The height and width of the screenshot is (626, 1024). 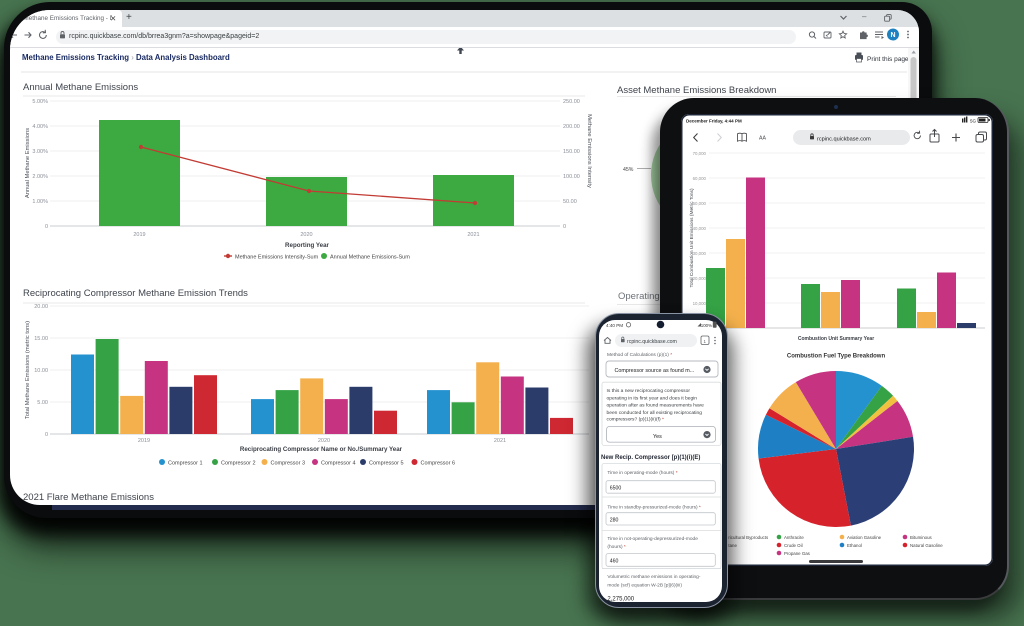 I want to click on svg-text: Agricultural Byproducts, so click(x=746, y=537).